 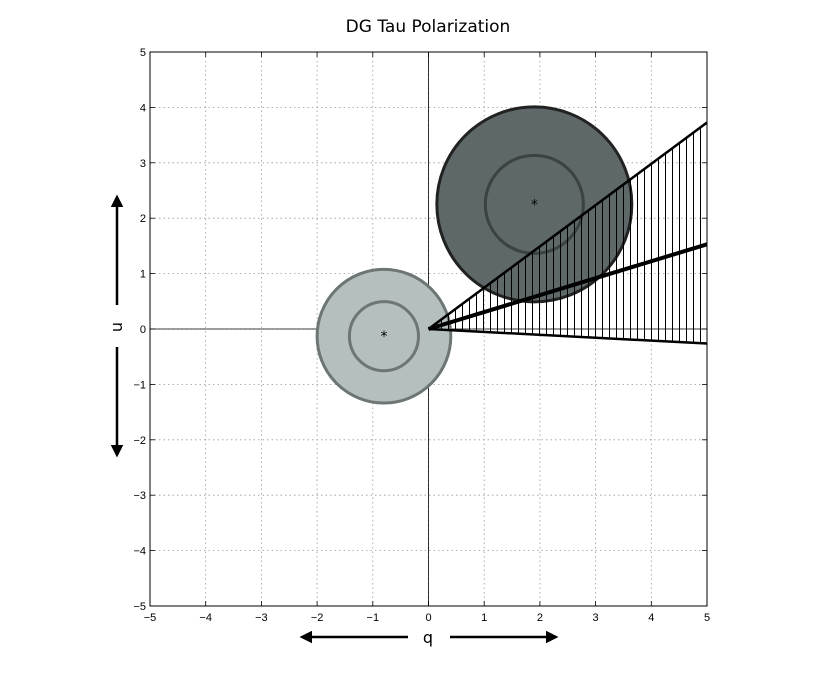 What do you see at coordinates (484, 618) in the screenshot?
I see `x-tick-label: 1` at bounding box center [484, 618].